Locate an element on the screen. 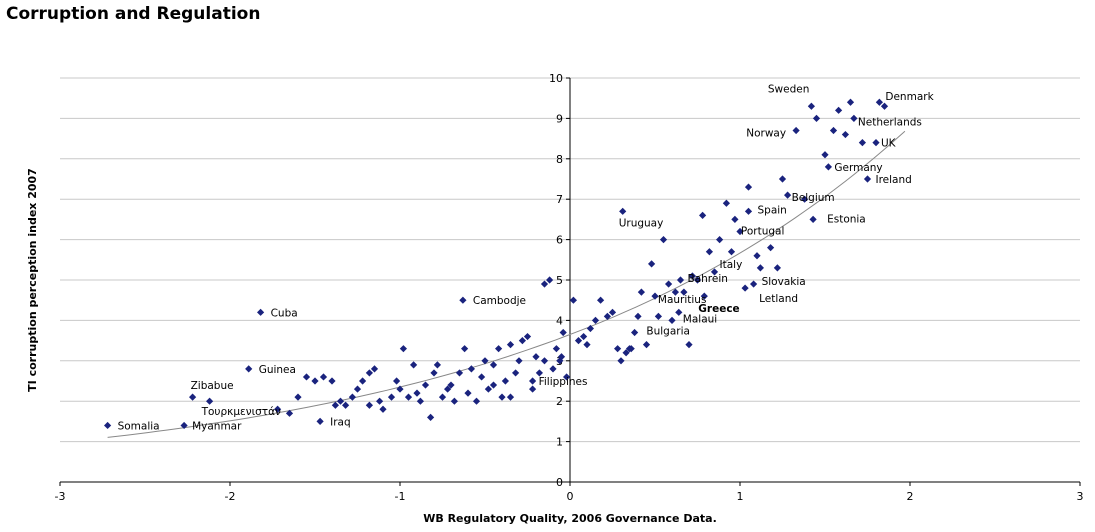  point-label-cuba: Cuba is located at coordinates (284, 313).